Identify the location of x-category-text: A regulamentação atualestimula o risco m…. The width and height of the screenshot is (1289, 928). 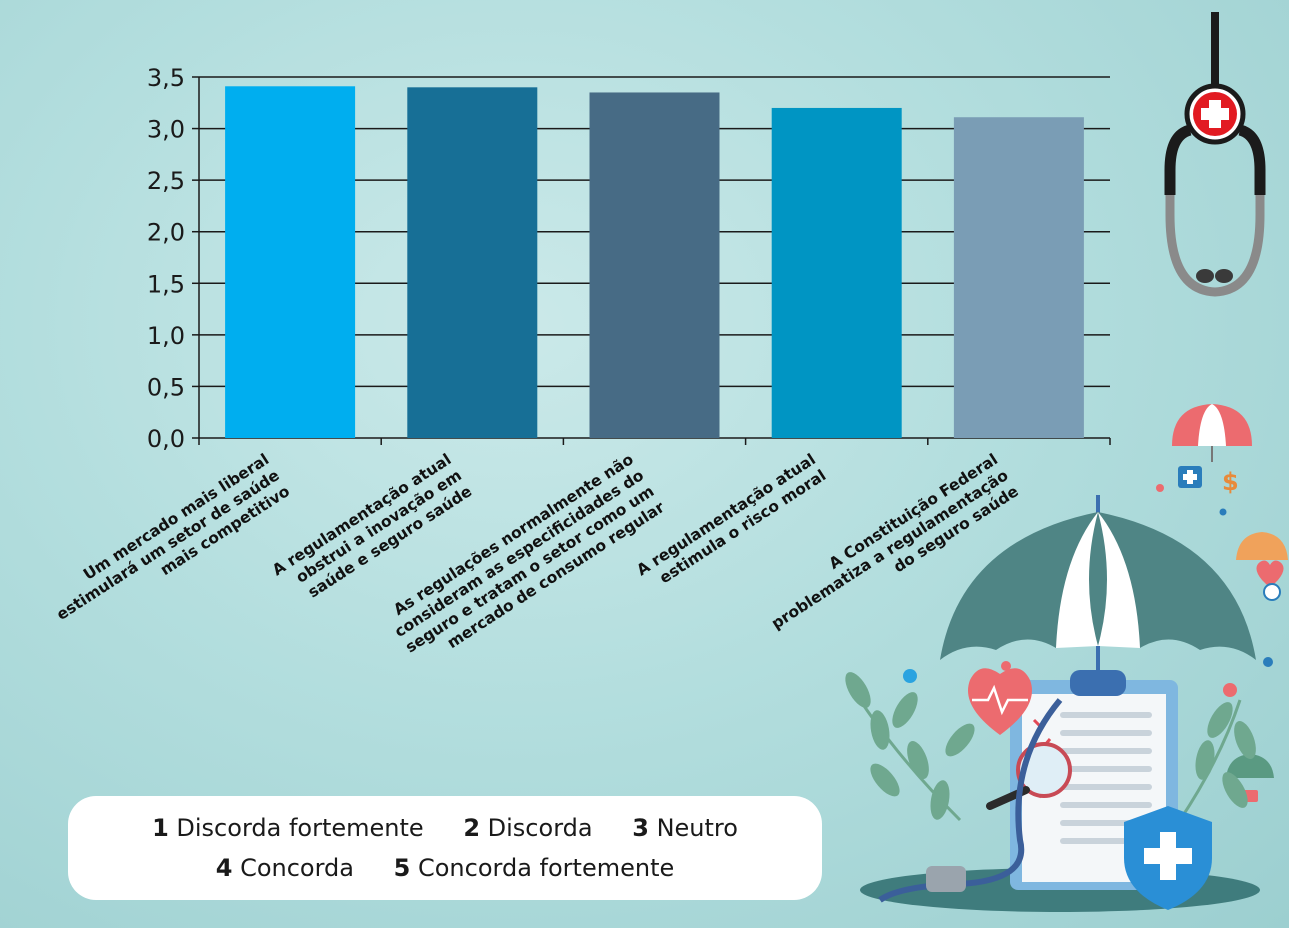
(731, 522).